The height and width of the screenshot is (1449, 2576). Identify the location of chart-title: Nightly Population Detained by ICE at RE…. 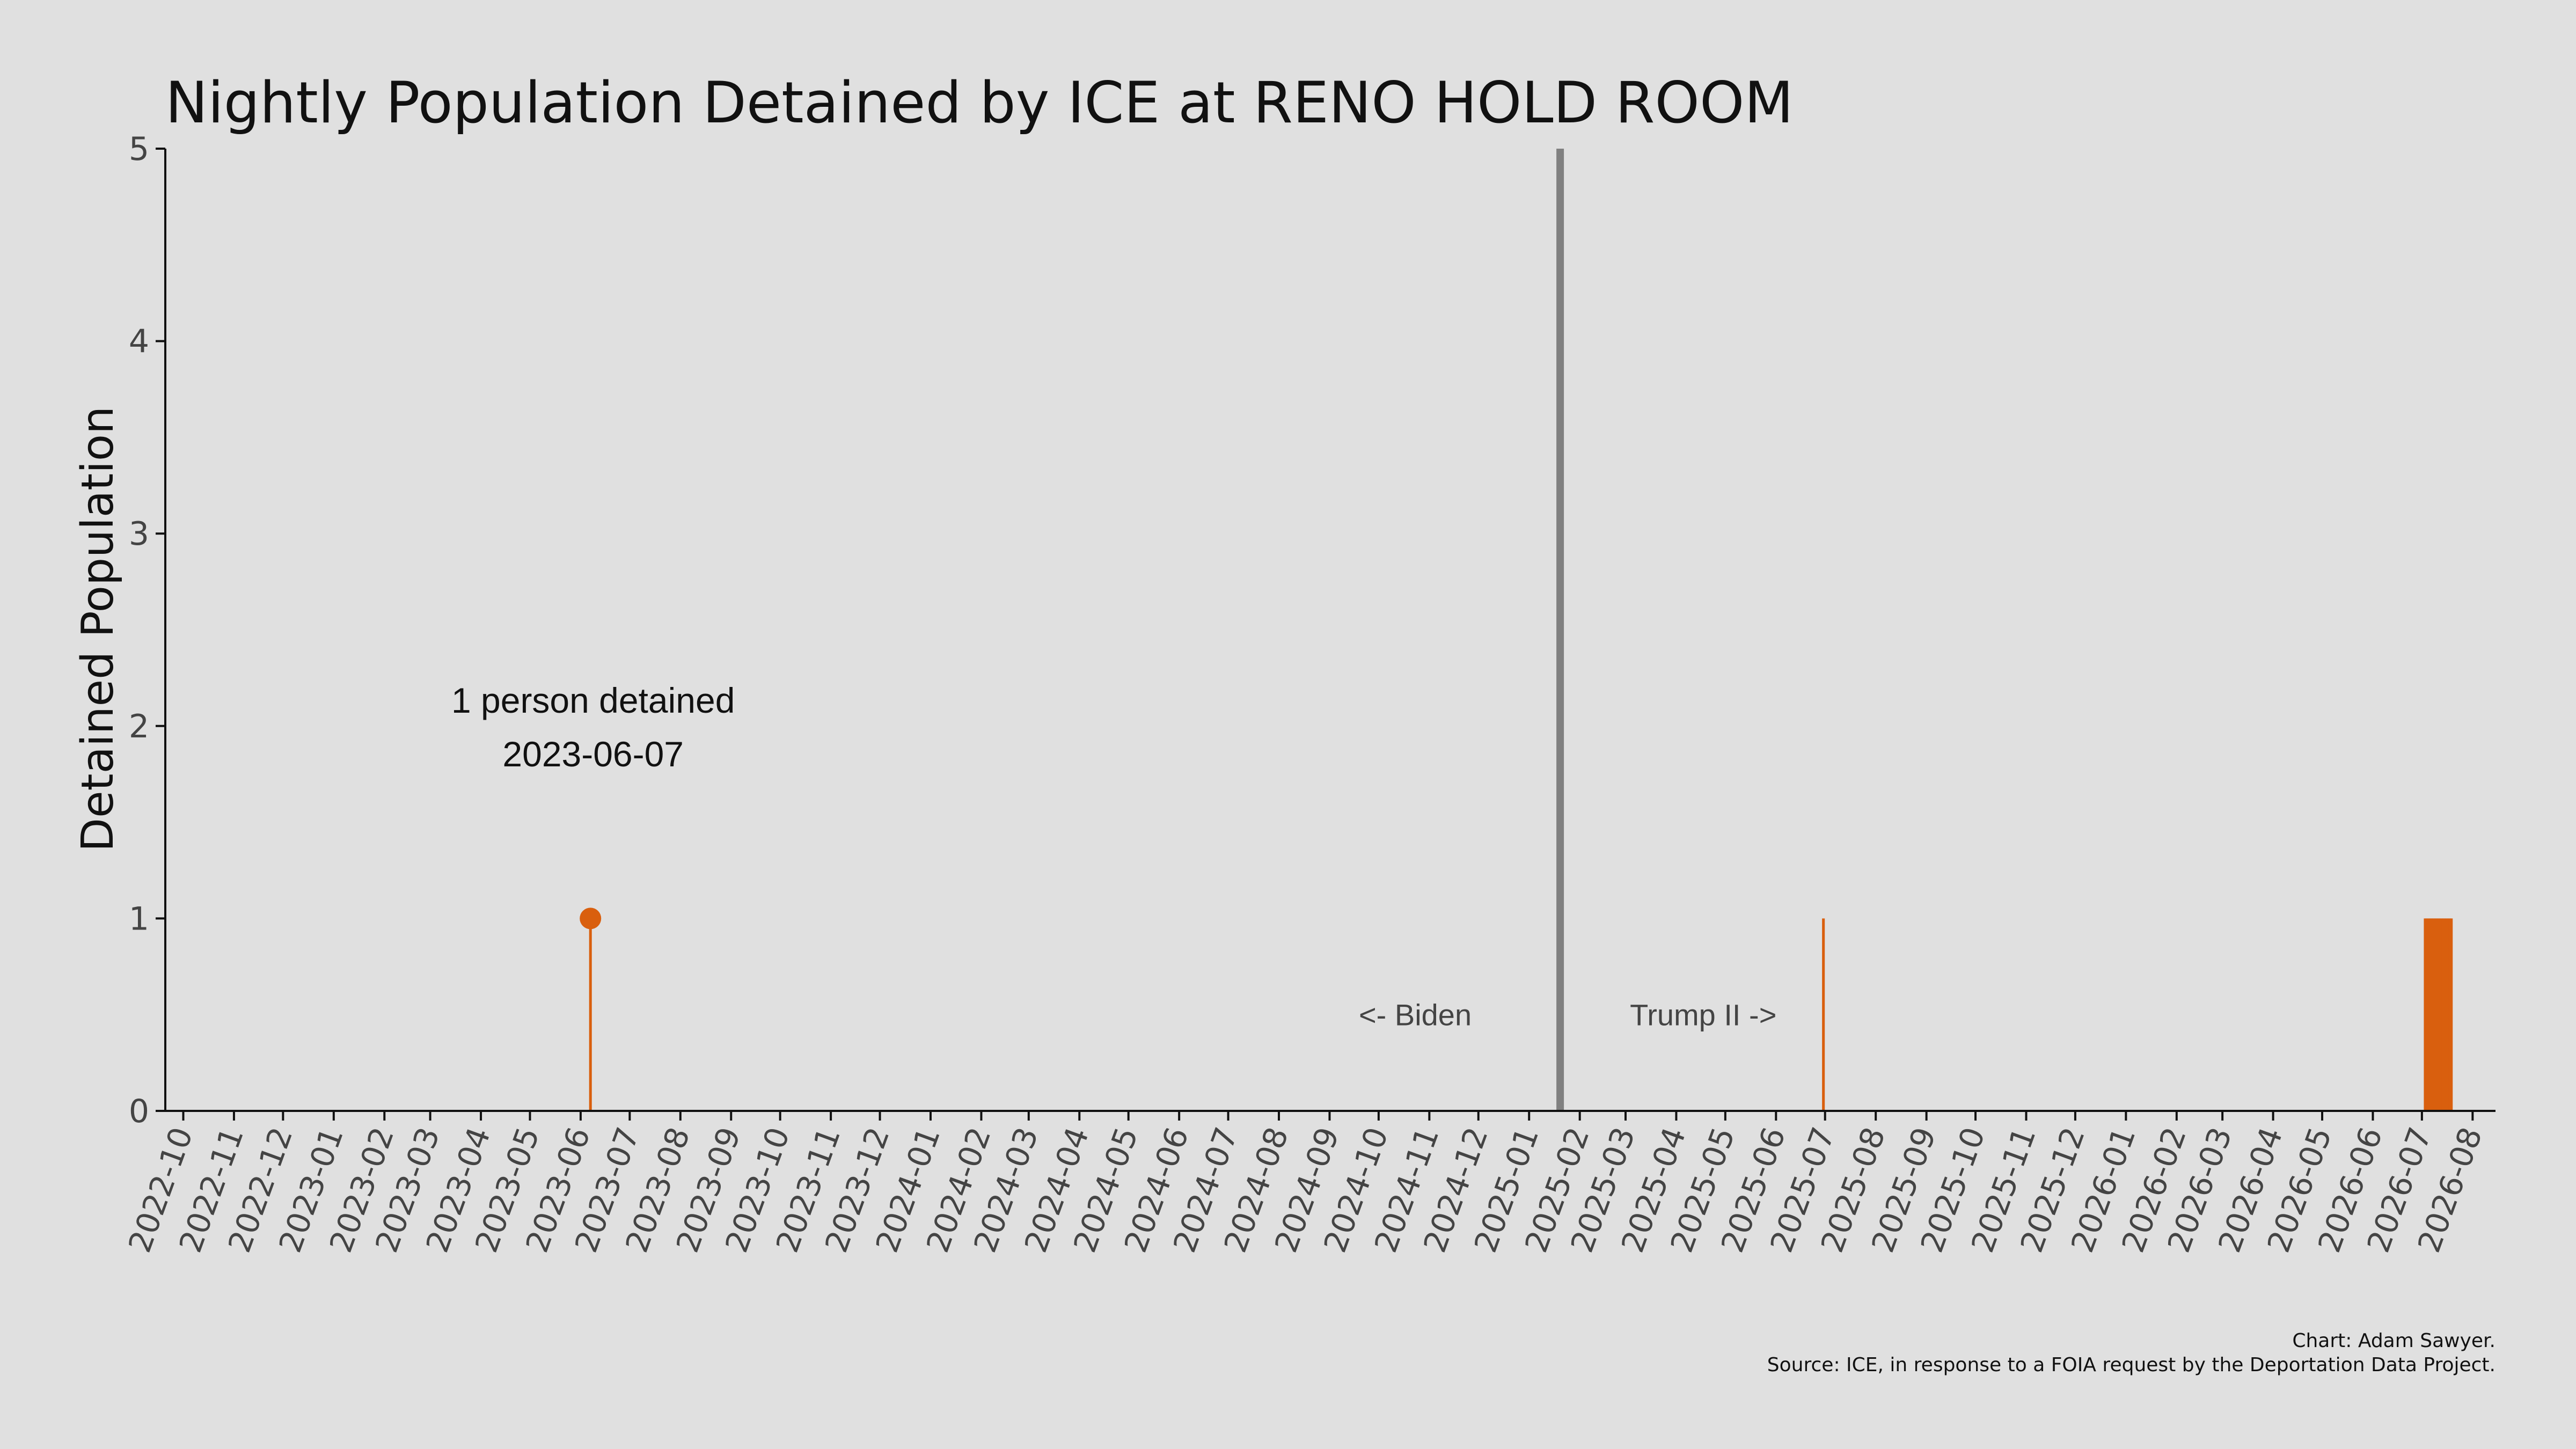
(979, 103).